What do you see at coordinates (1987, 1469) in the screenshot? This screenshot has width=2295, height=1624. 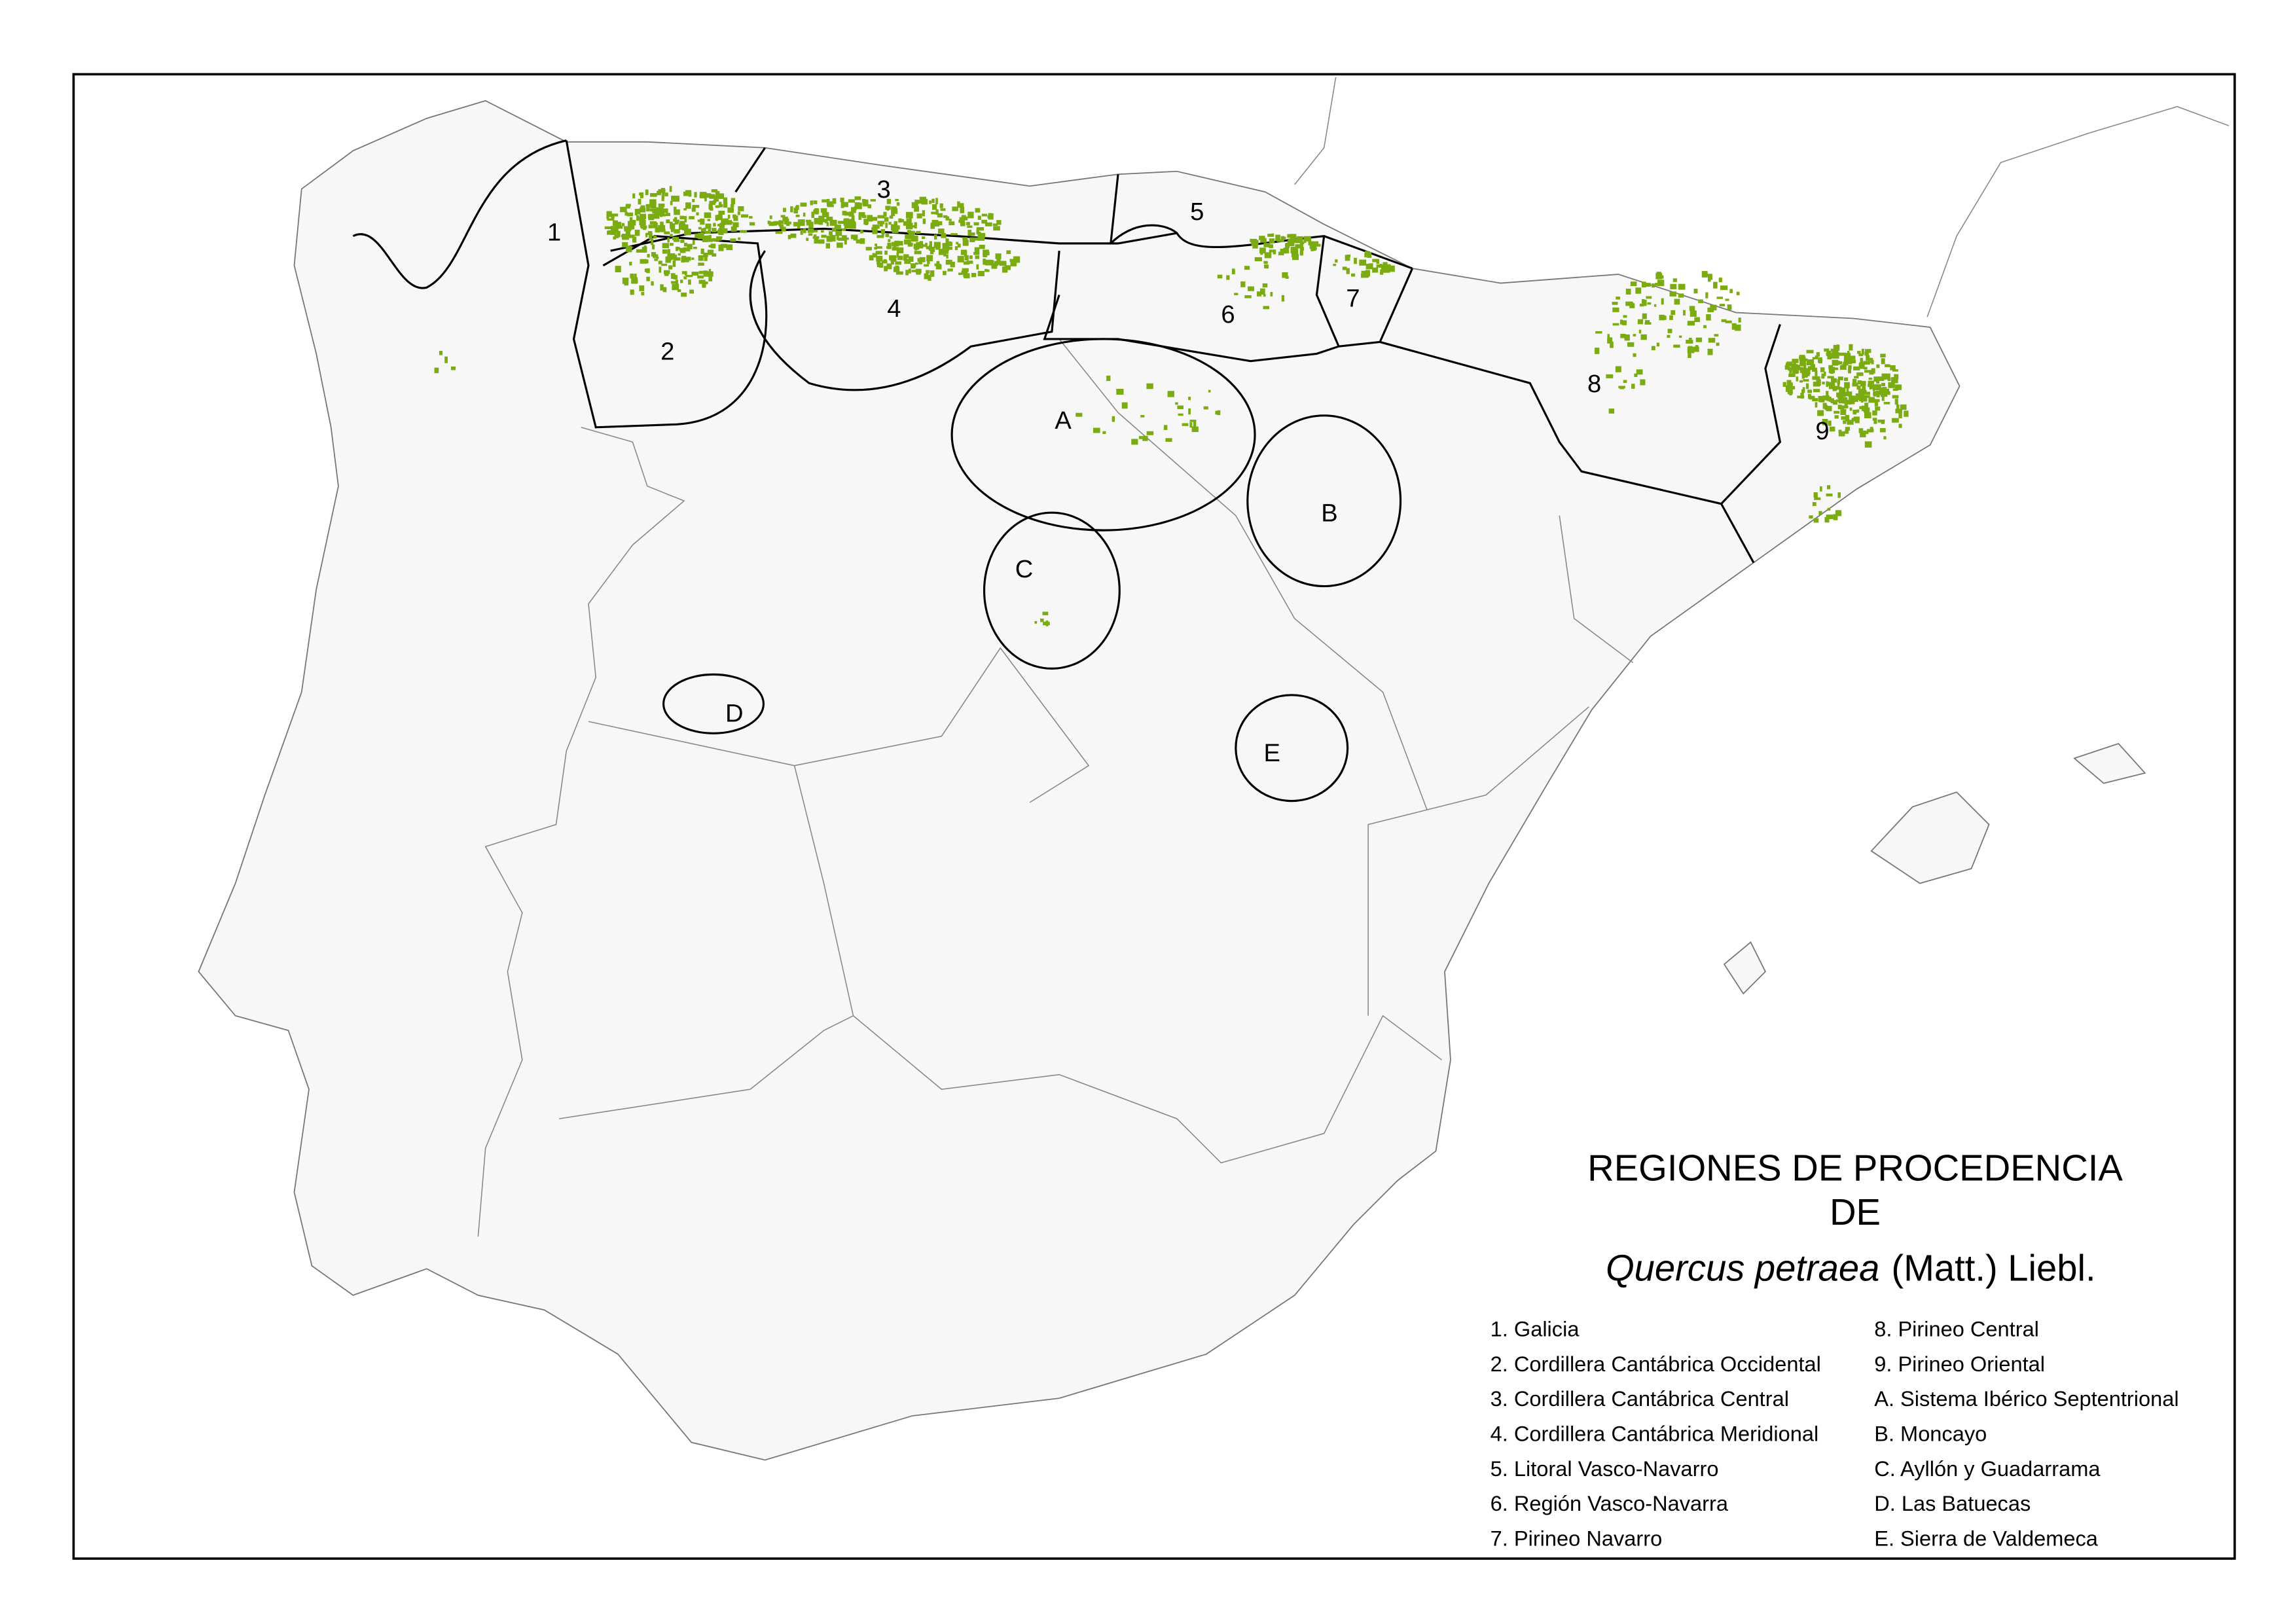 I see `legend-item: C. Ayllón y Guadarrama` at bounding box center [1987, 1469].